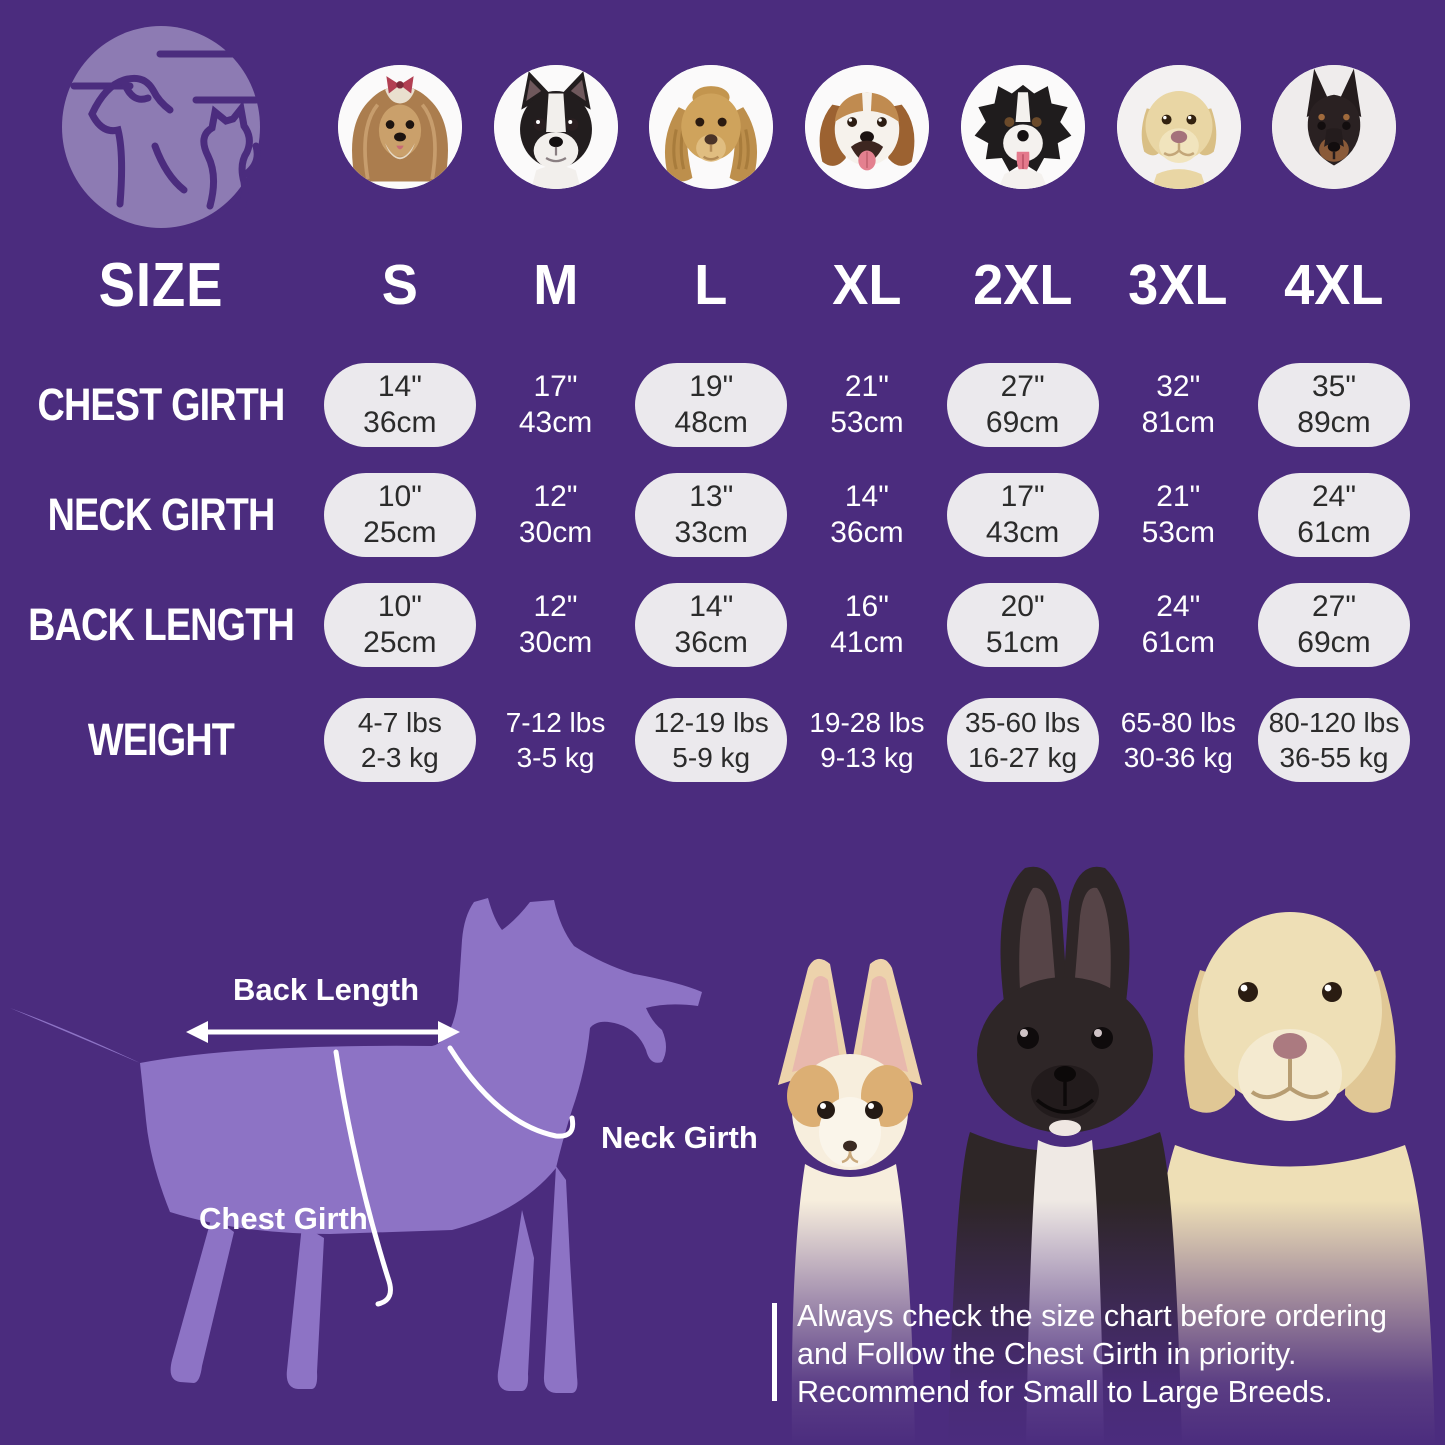 The width and height of the screenshot is (1445, 1445). What do you see at coordinates (555, 740) in the screenshot?
I see `weight-m: 7-12 lbs 3-5 kg` at bounding box center [555, 740].